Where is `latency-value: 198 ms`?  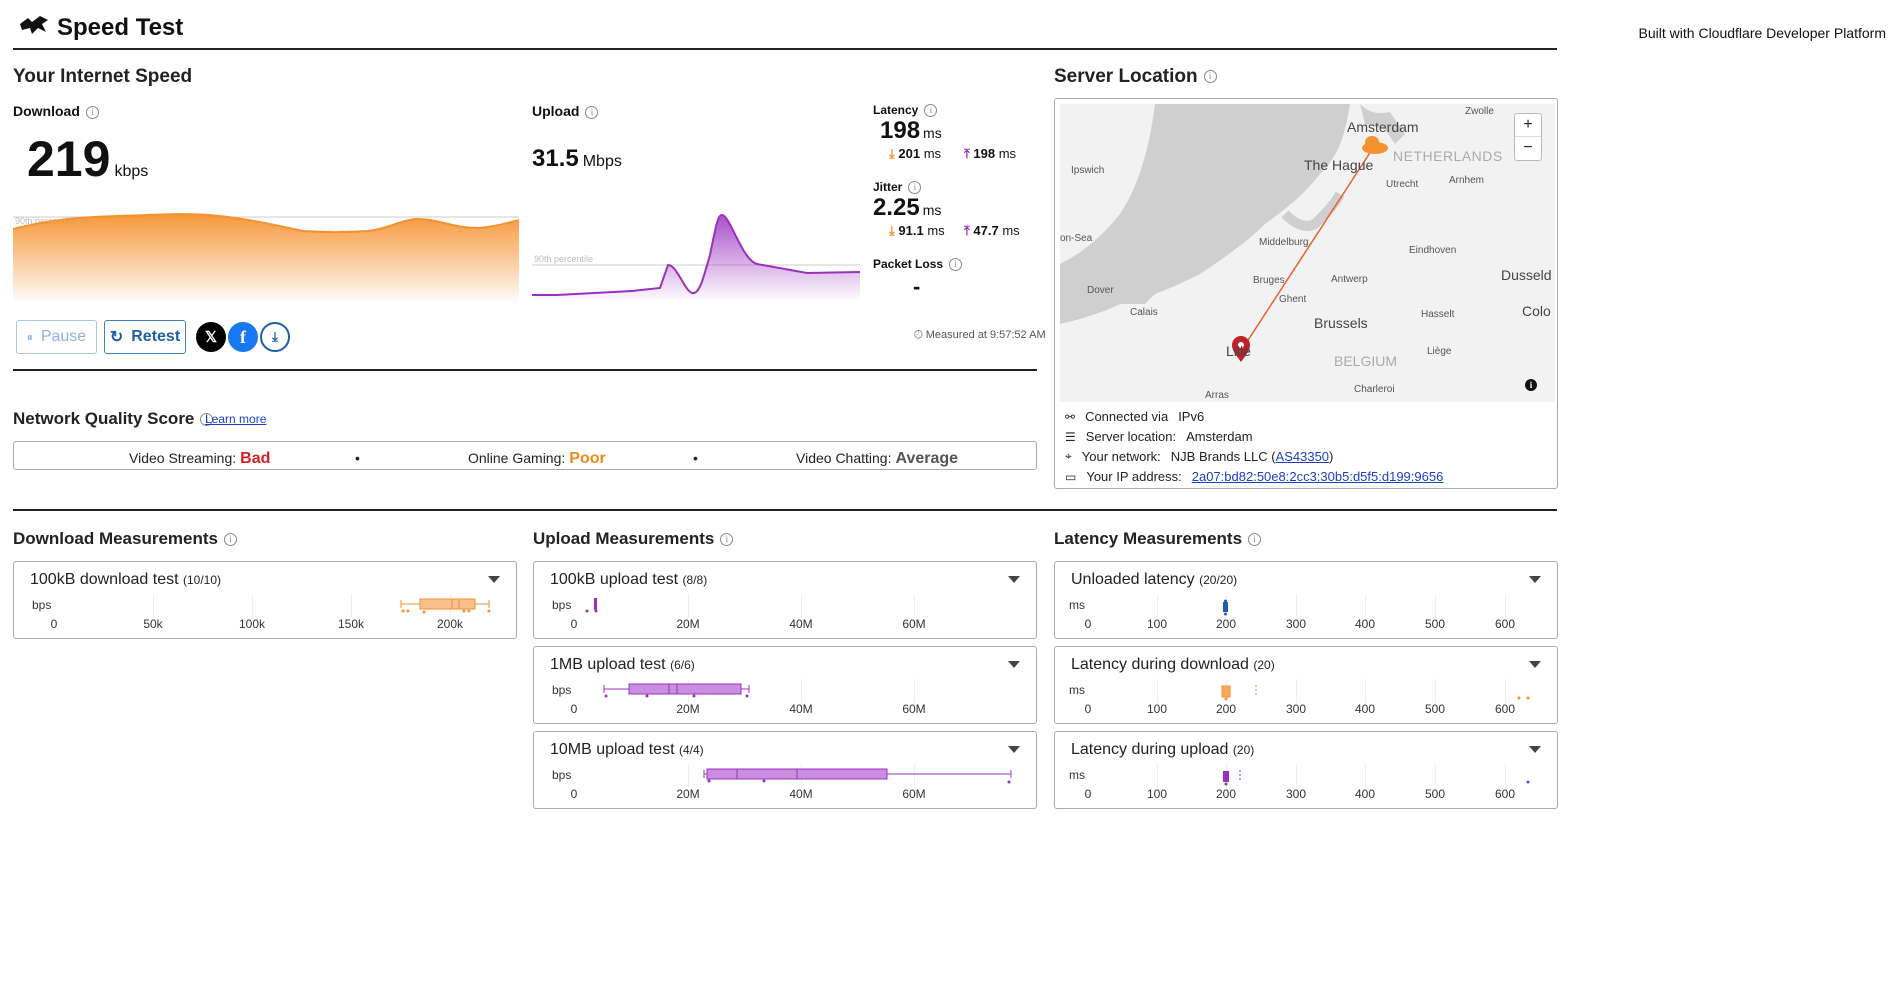 latency-value: 198 ms is located at coordinates (911, 130).